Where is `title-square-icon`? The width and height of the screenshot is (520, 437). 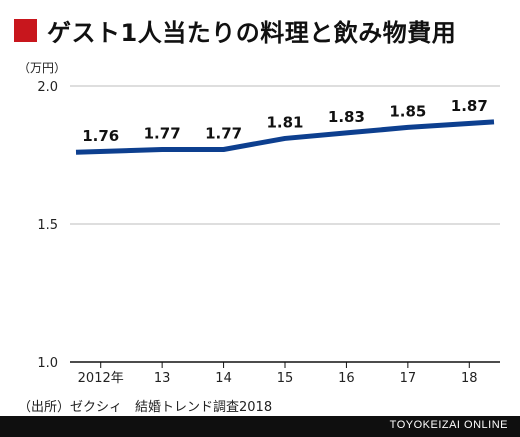
title-square-icon is located at coordinates (25, 30).